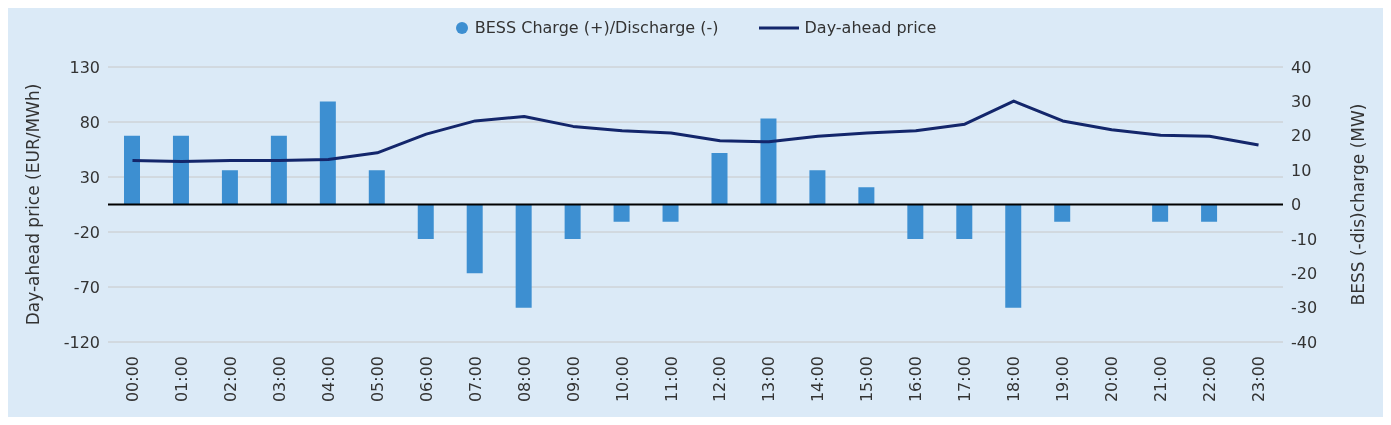 The height and width of the screenshot is (425, 1391). I want to click on y-tick-label: 30, so click(89, 177).